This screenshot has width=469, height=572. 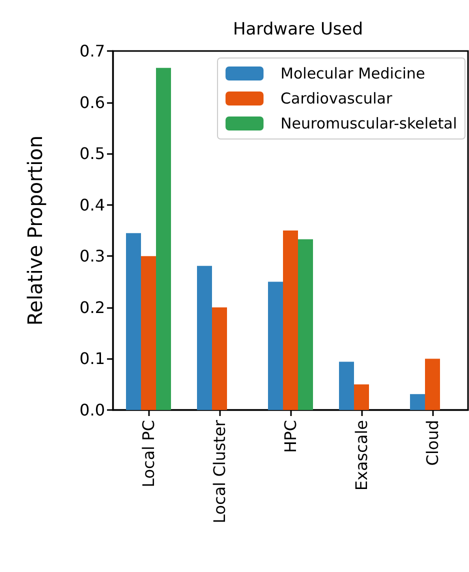 I want to click on x-tick-label: Local PC, so click(x=148, y=454).